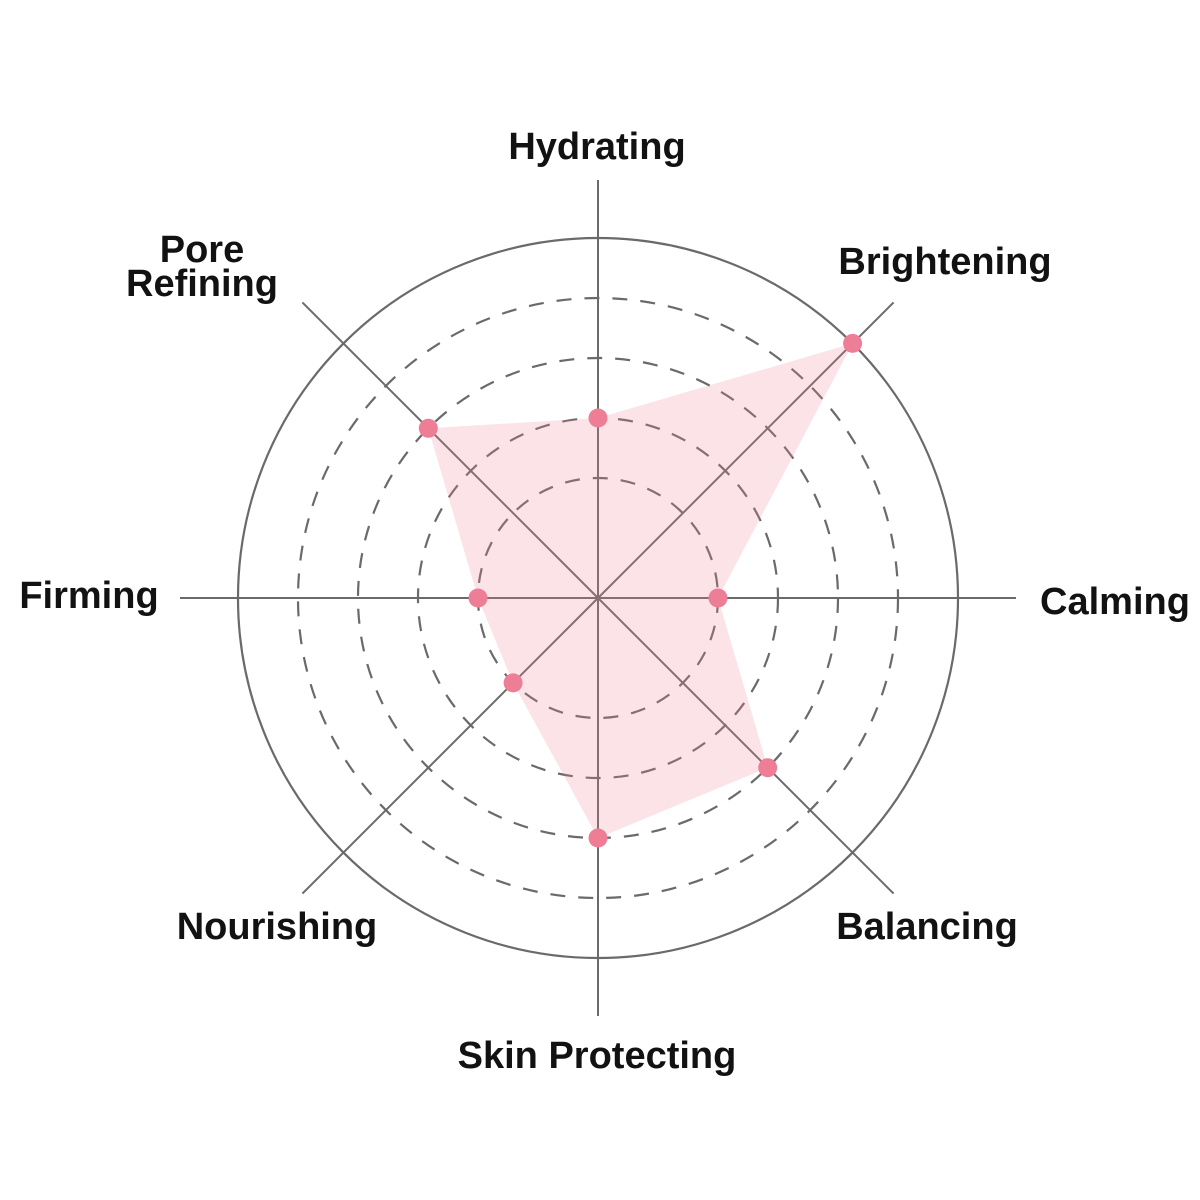  I want to click on axis-label-pore-refining: Pore Refining, so click(202, 267).